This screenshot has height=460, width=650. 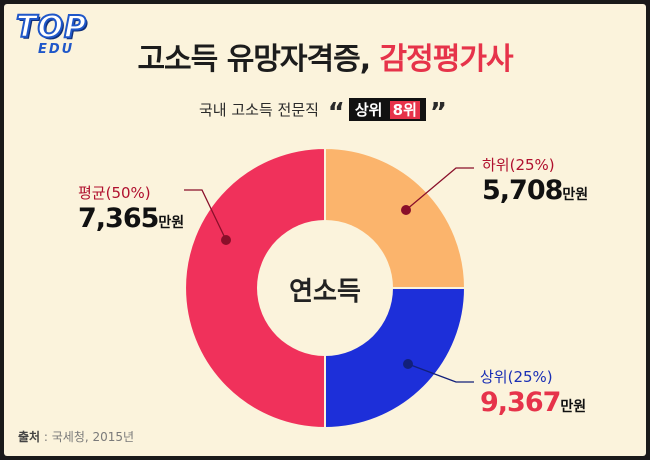 What do you see at coordinates (438, 113) in the screenshot?
I see `close-quote: ”` at bounding box center [438, 113].